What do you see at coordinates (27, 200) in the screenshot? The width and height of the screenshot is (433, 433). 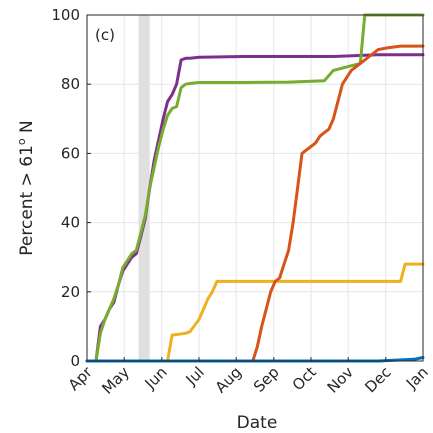 I see `y-axis-title-main: Percent > 61` at bounding box center [27, 200].